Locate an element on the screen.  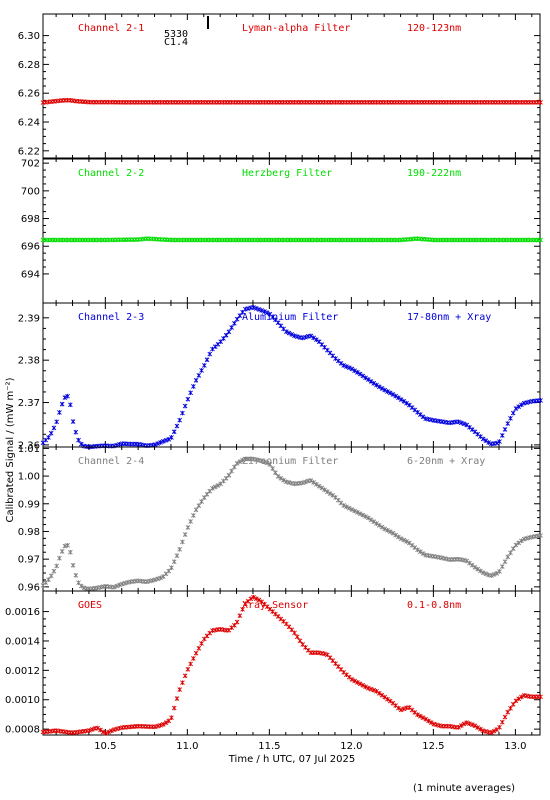
y-tick-label: 700 is located at coordinates (30, 191).